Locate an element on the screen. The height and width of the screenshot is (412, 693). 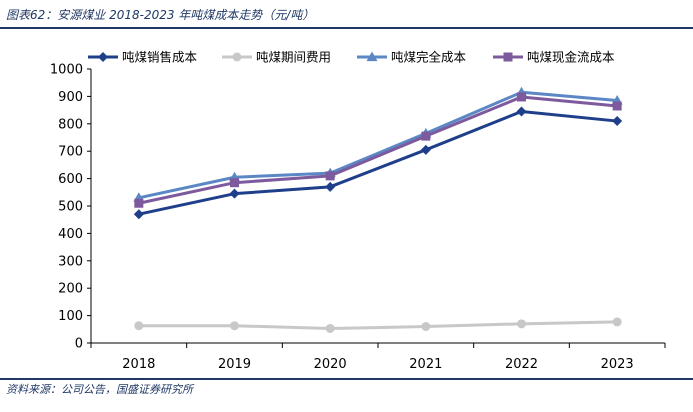
x-tick-label: 2023 is located at coordinates (617, 364).